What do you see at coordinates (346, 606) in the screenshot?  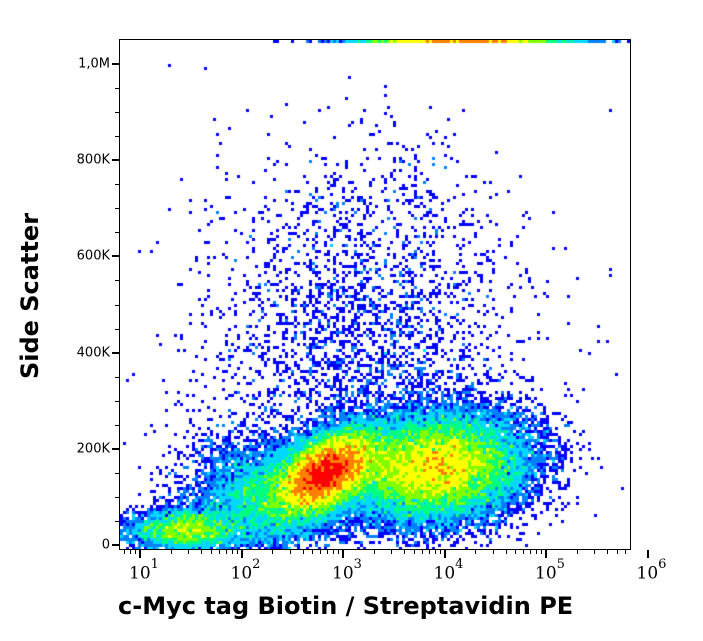 I see `x-axis-title: c-Myc tag Biotin / Streptavidin PE` at bounding box center [346, 606].